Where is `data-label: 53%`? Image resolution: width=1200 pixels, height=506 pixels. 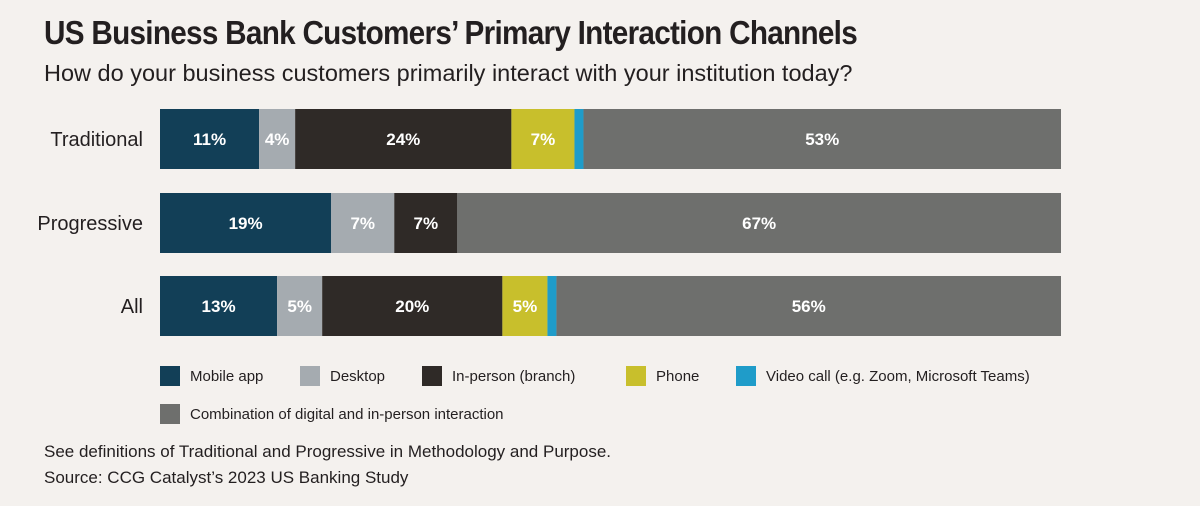
data-label: 53% is located at coordinates (822, 139).